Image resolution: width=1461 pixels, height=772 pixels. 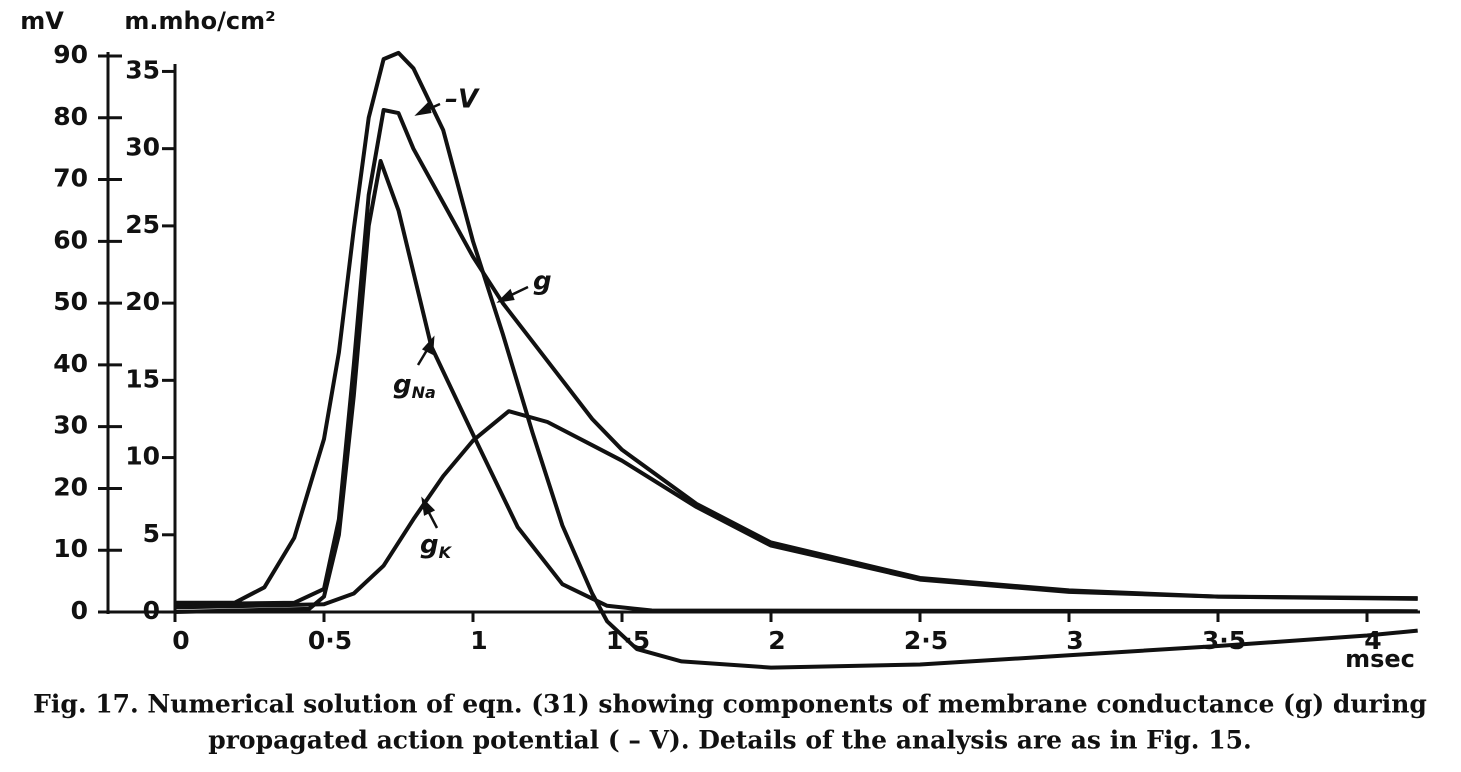 What do you see at coordinates (462, 100) in the screenshot?
I see `series-label: –V` at bounding box center [462, 100].